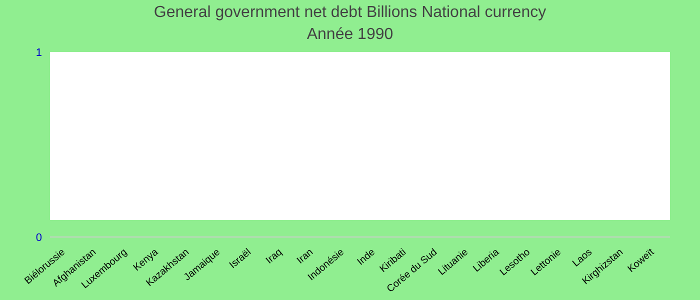  I want to click on chart-subtitle: Année 1990, so click(350, 35).